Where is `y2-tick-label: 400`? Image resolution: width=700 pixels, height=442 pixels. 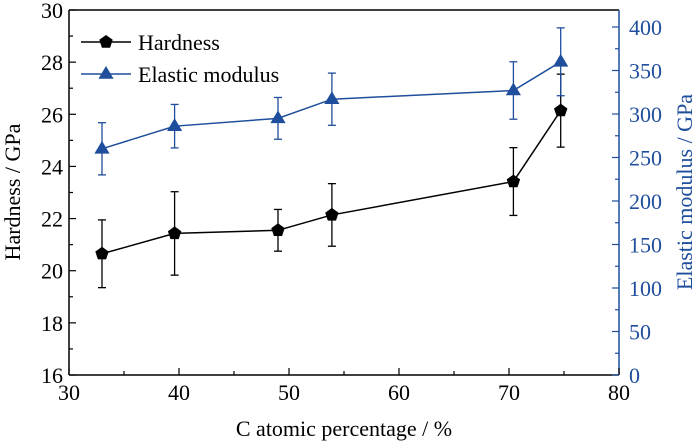
y2-tick-label: 400 is located at coordinates (645, 27).